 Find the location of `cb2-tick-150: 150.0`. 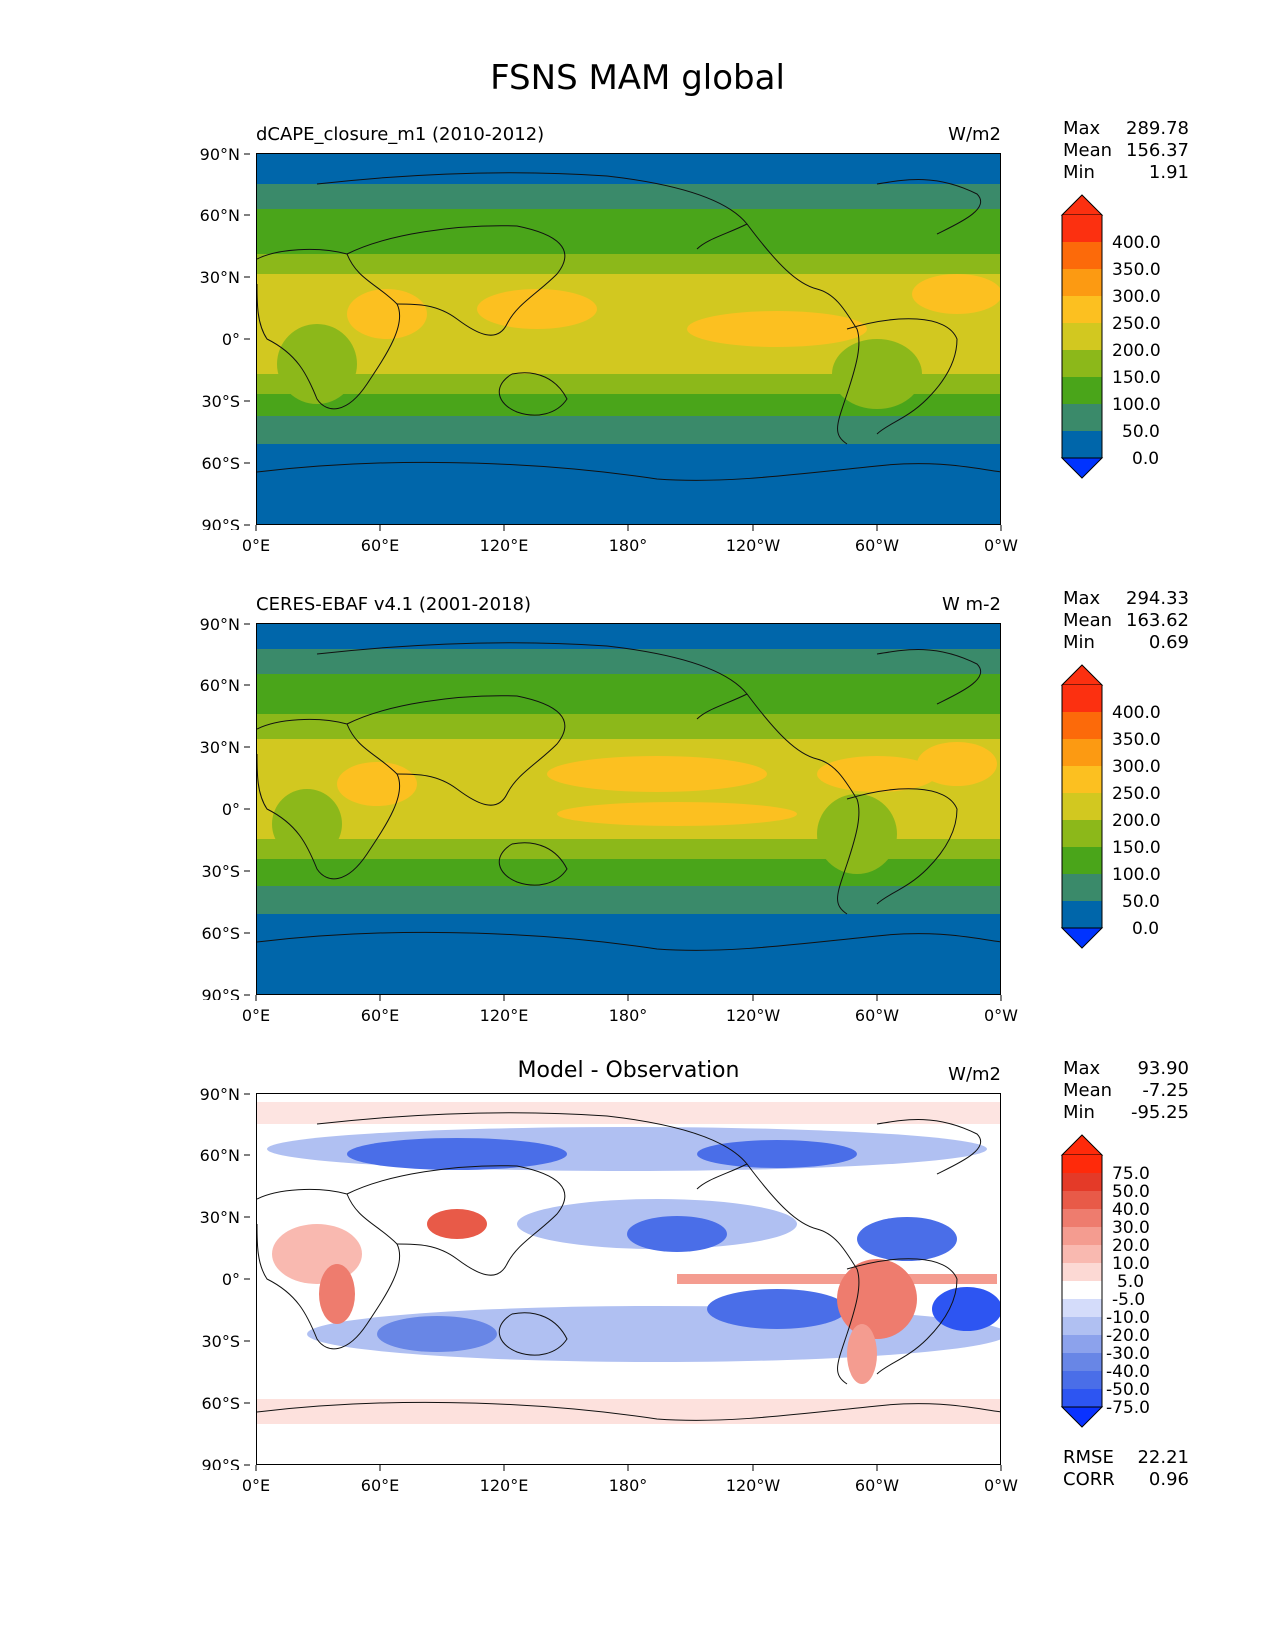

cb2-tick-150: 150.0 is located at coordinates (1136, 848).